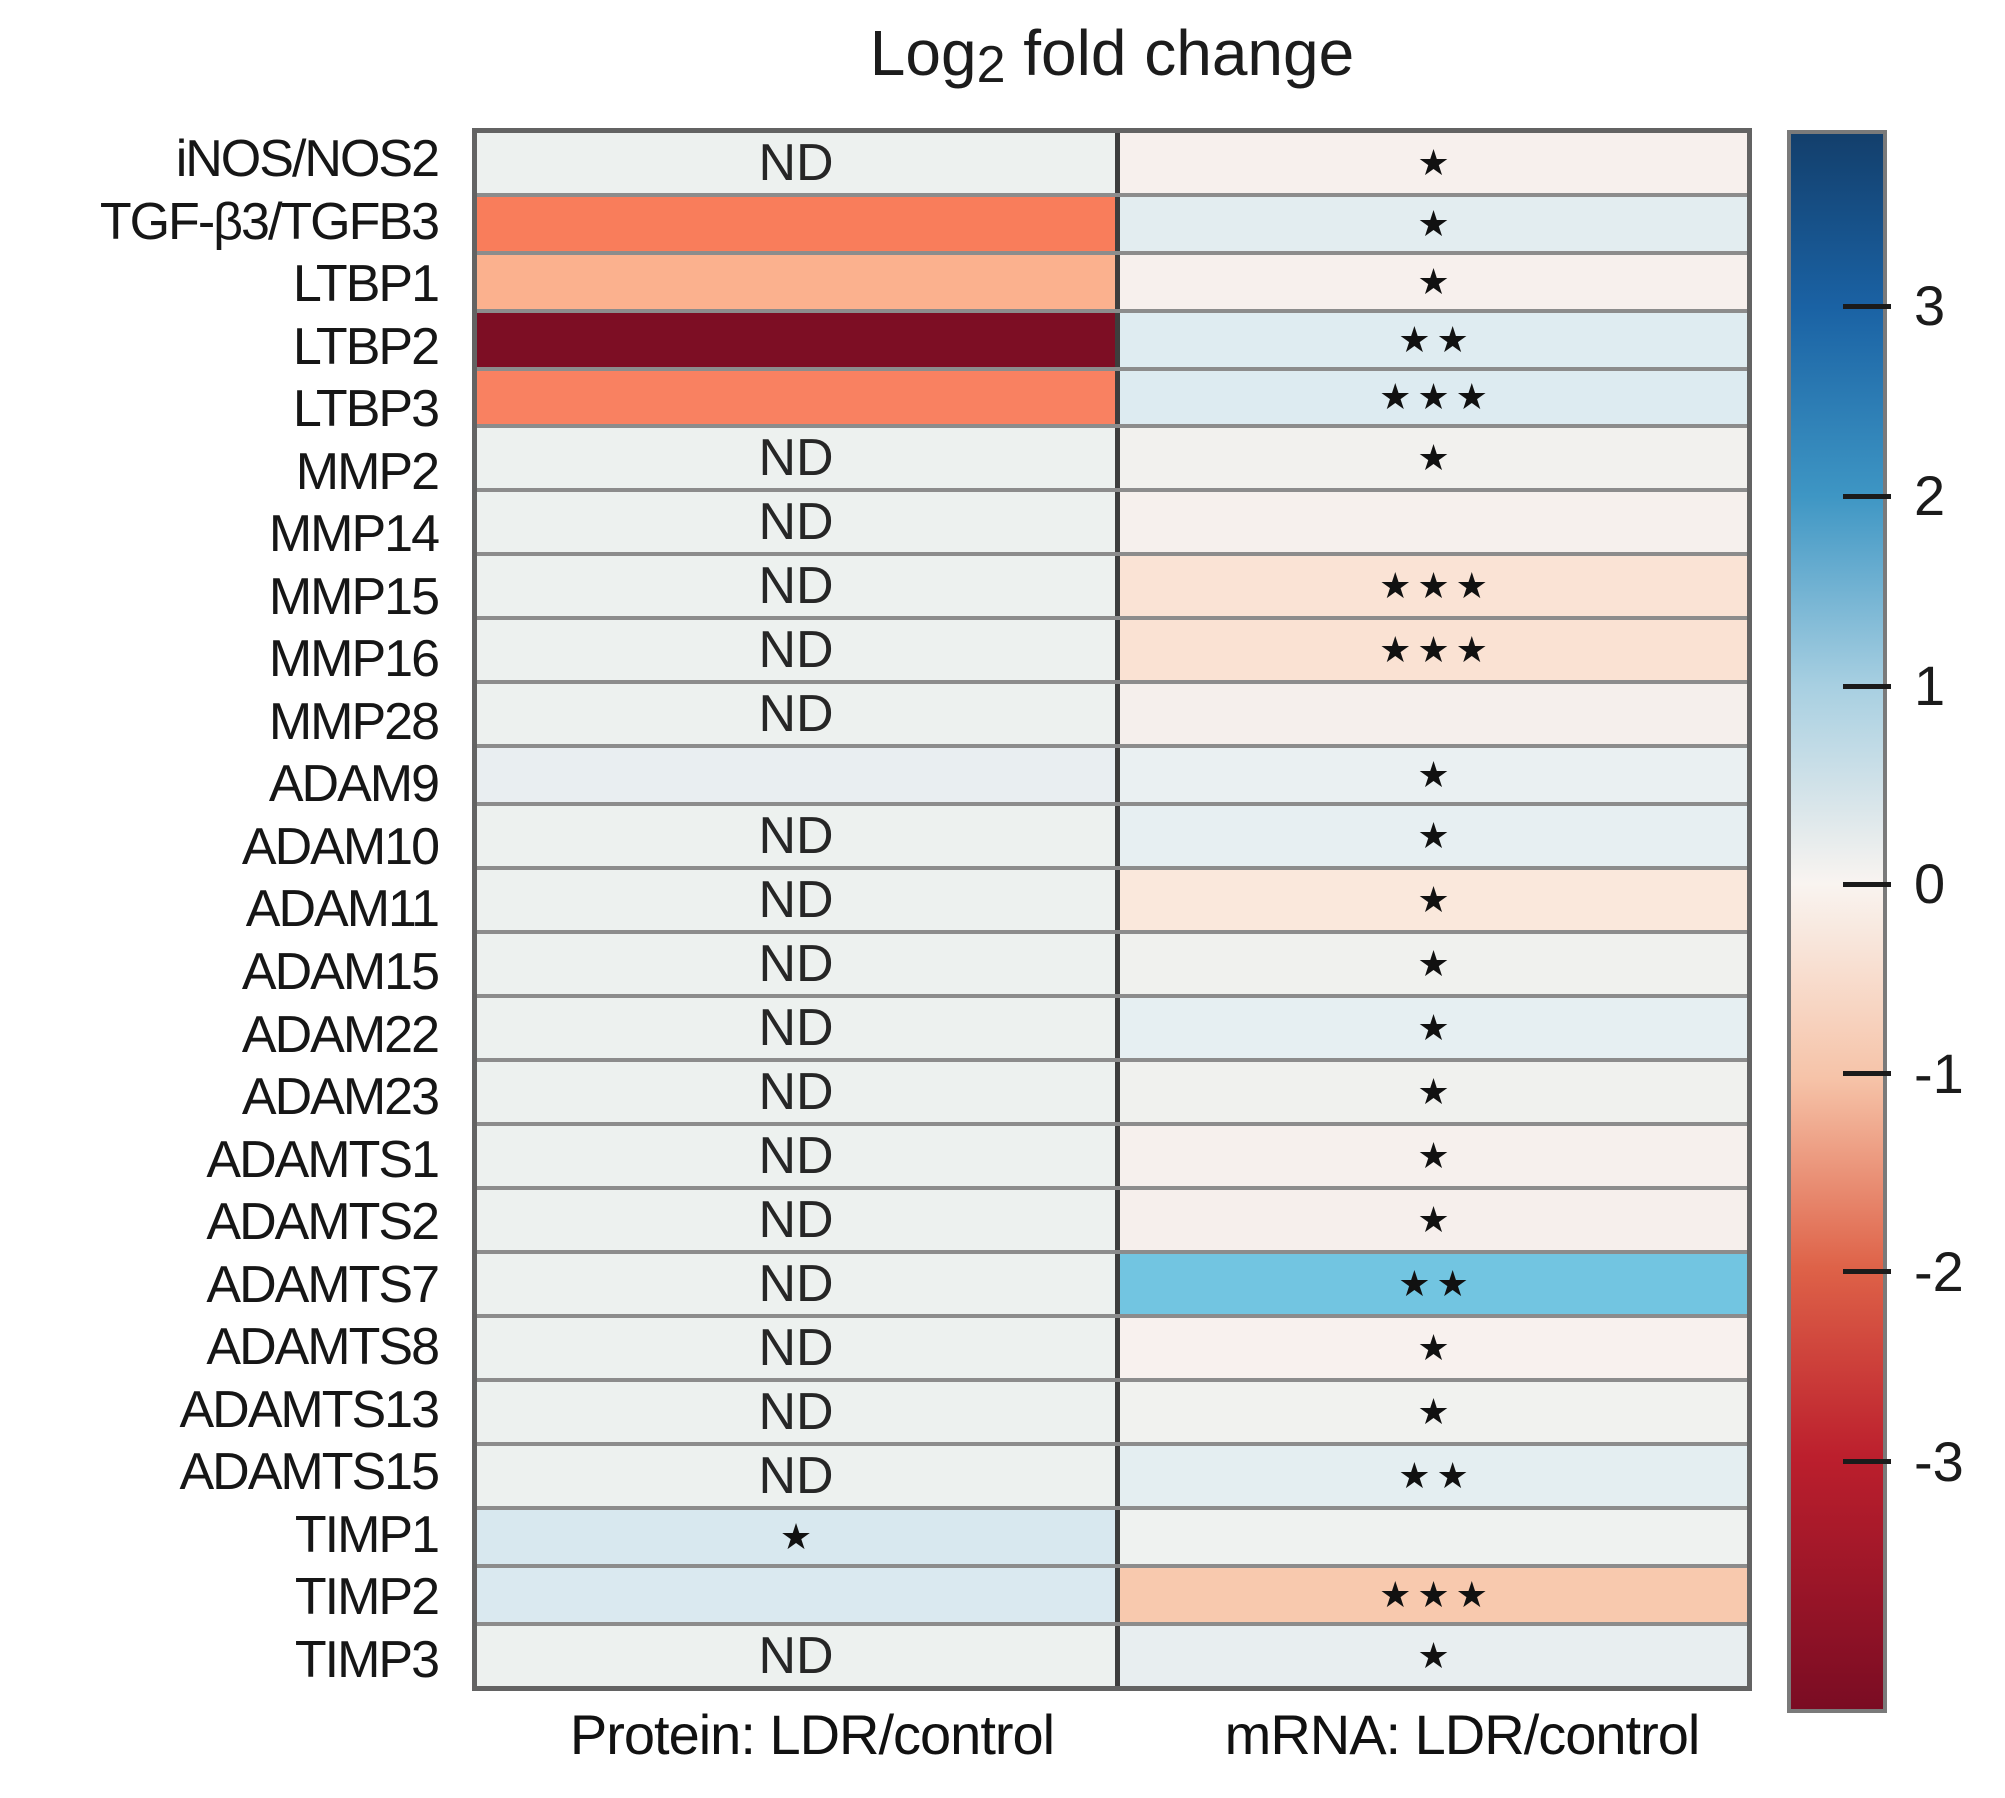 Image resolution: width=2005 pixels, height=1798 pixels. What do you see at coordinates (1112, 339) in the screenshot?
I see `heatmap-row: ★★` at bounding box center [1112, 339].